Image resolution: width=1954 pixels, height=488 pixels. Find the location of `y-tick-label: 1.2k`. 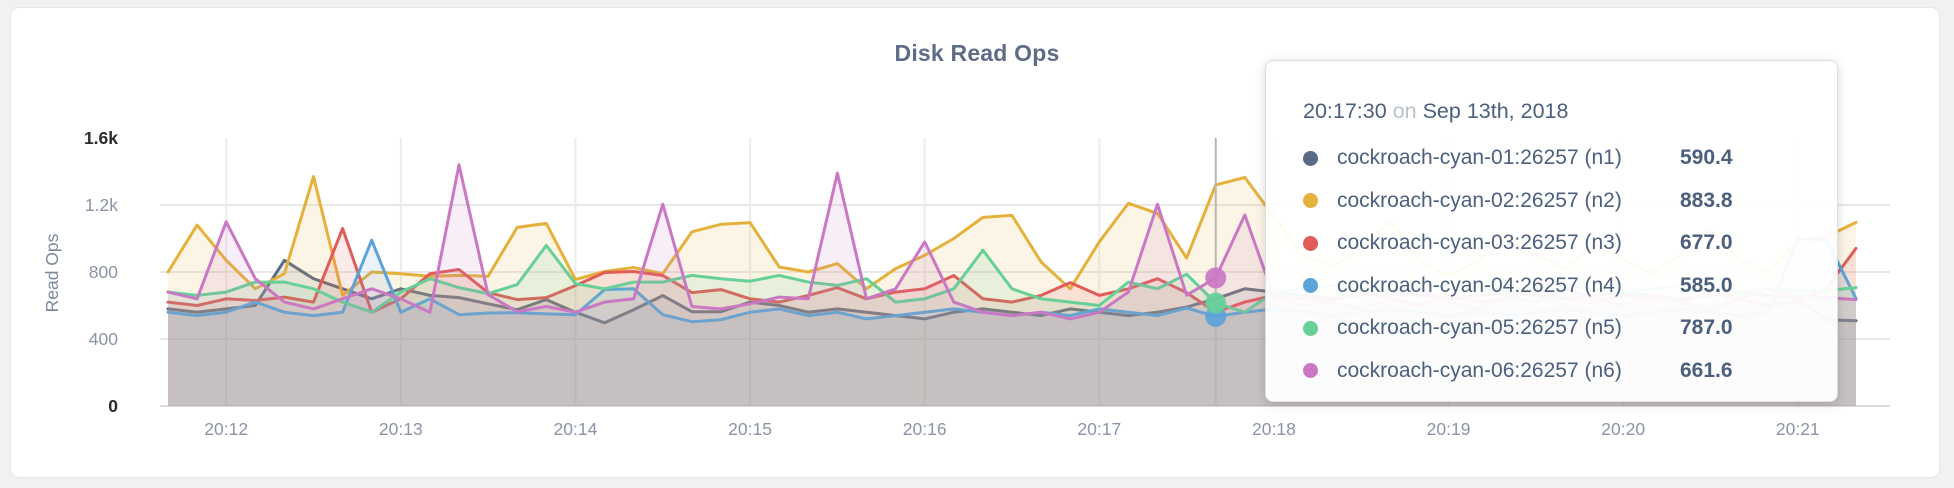

y-tick-label: 1.2k is located at coordinates (101, 205).